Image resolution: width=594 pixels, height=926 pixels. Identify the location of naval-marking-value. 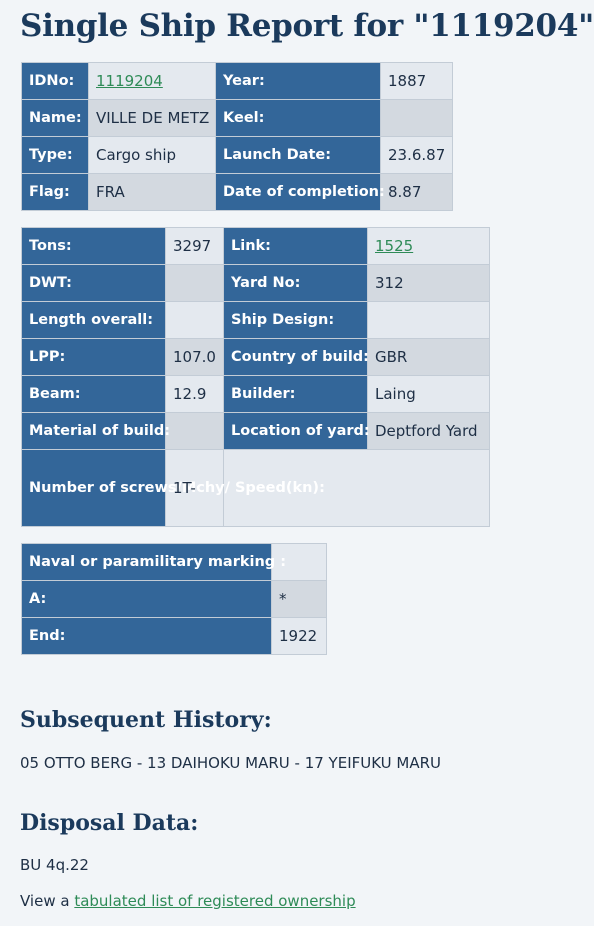
(299, 562).